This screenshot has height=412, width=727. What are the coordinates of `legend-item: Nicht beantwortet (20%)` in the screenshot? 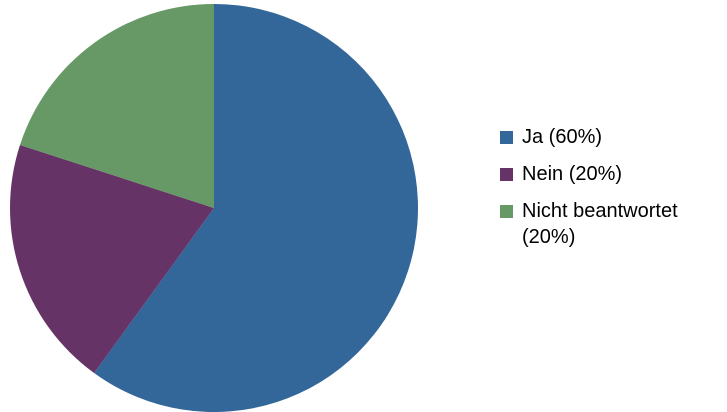 It's located at (613, 224).